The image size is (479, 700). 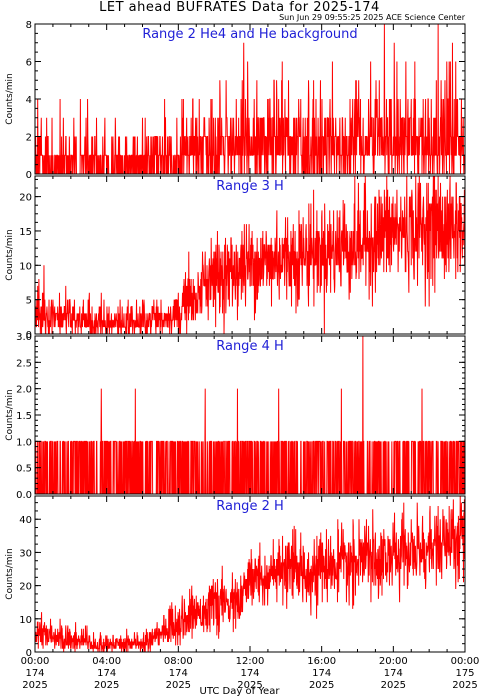 What do you see at coordinates (29, 100) in the screenshot?
I see `y-tick-label: 4` at bounding box center [29, 100].